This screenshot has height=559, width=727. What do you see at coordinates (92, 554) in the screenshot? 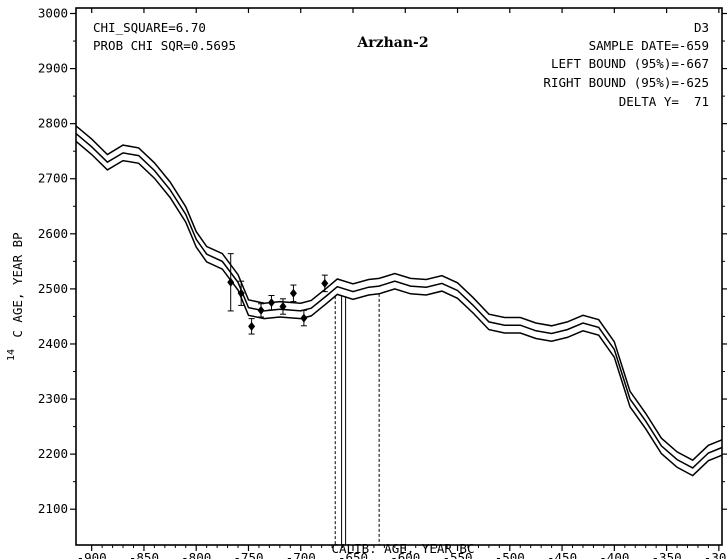
I see `x-tick-label: -900` at bounding box center [92, 554].